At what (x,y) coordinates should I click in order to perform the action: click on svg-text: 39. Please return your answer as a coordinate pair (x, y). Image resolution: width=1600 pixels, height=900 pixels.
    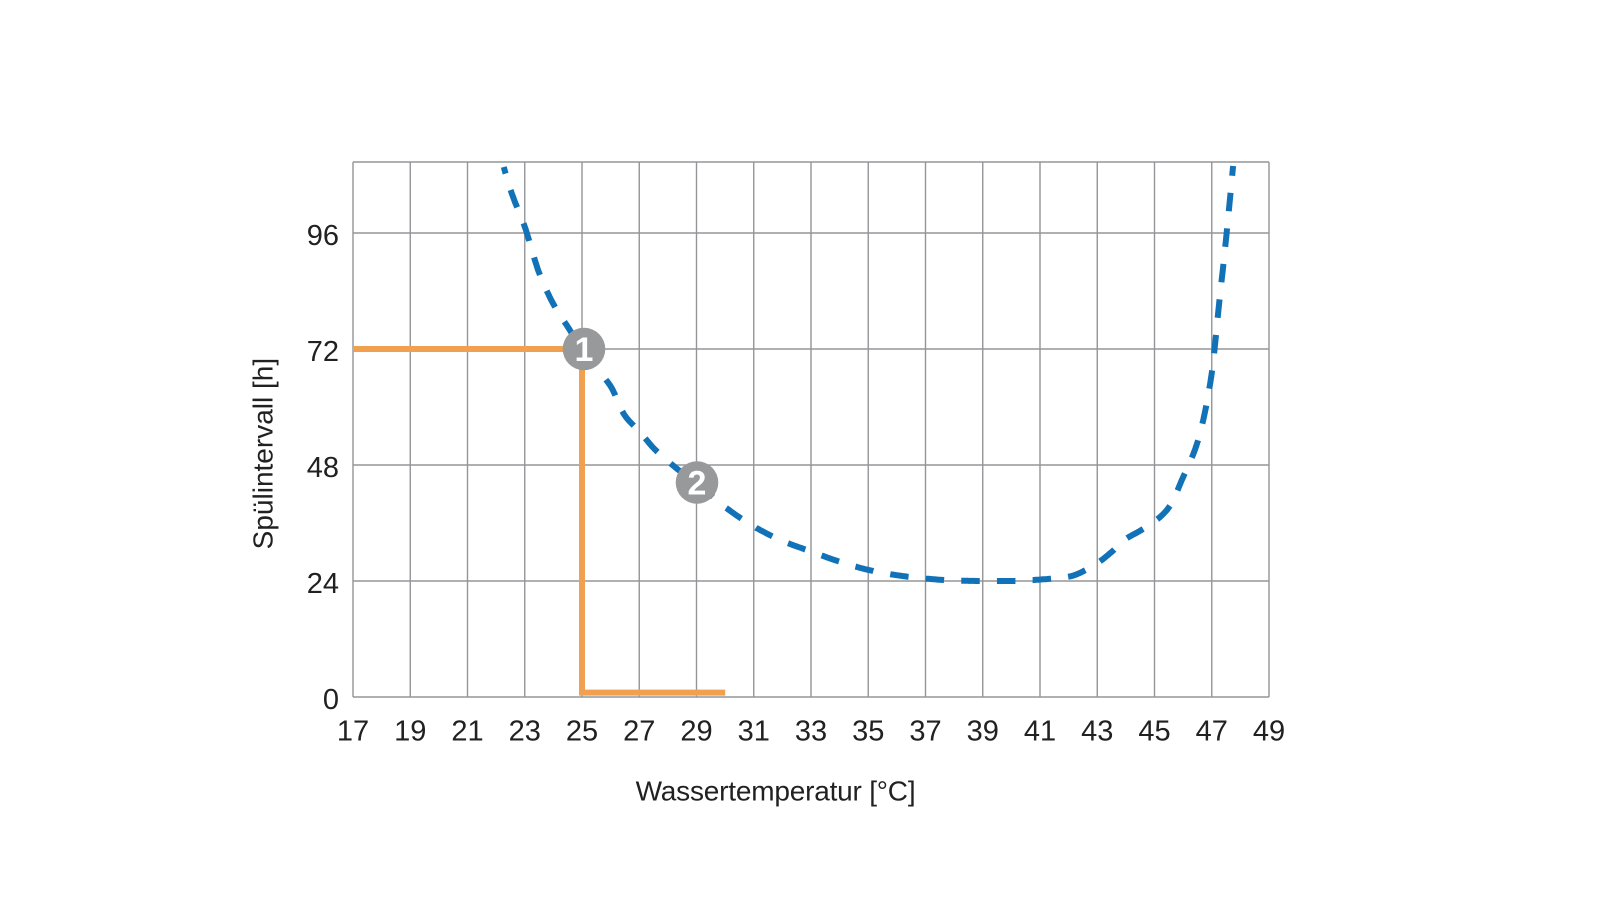
    Looking at the image, I should click on (983, 732).